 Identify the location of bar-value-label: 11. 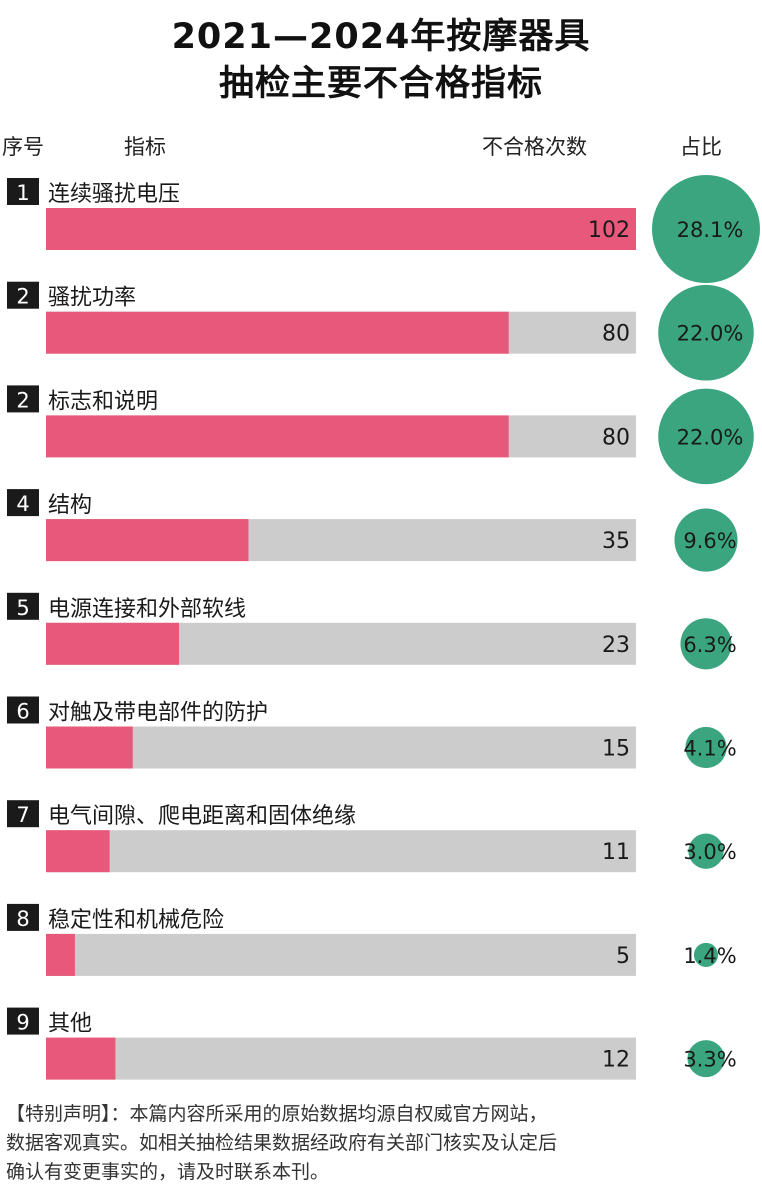
(616, 852).